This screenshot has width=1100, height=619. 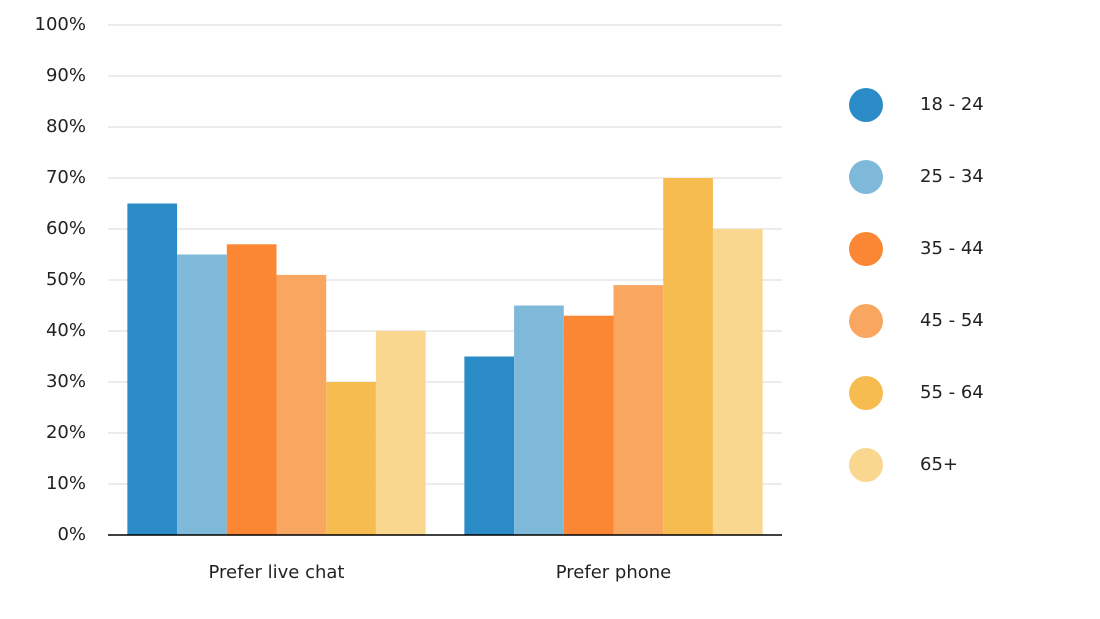 I want to click on y-tick-label: 30%, so click(x=66, y=381).